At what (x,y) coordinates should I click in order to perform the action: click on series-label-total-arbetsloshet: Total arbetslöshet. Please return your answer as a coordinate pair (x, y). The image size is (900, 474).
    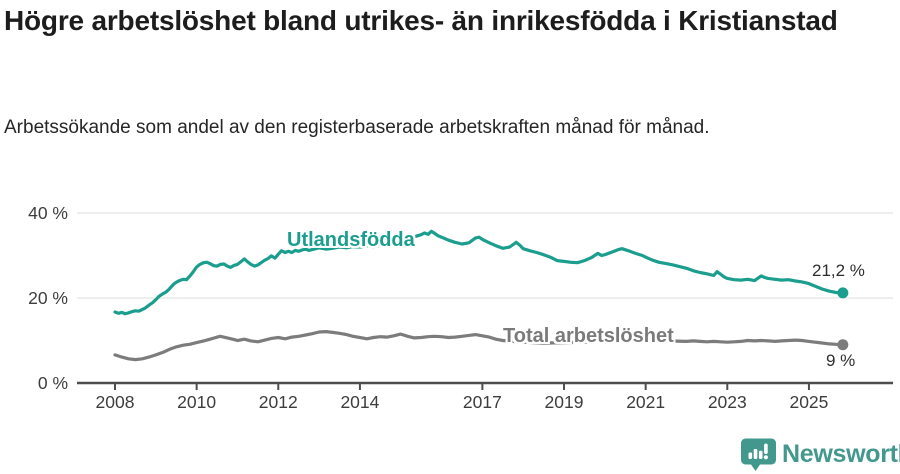
    Looking at the image, I should click on (588, 336).